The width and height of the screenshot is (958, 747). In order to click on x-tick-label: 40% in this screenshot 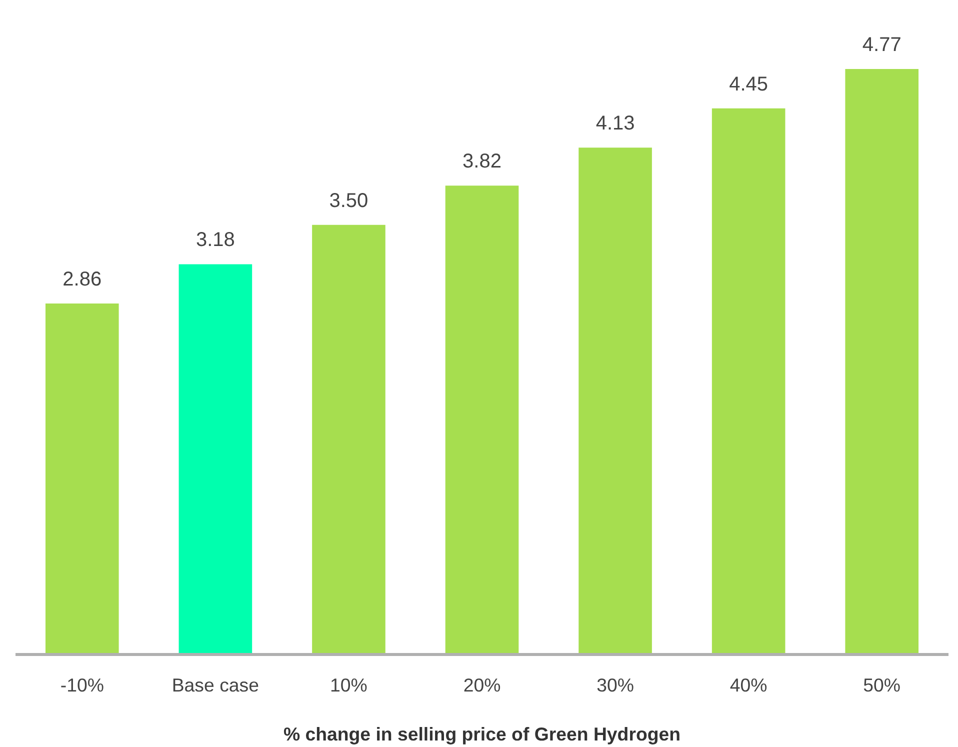, I will do `click(749, 685)`.